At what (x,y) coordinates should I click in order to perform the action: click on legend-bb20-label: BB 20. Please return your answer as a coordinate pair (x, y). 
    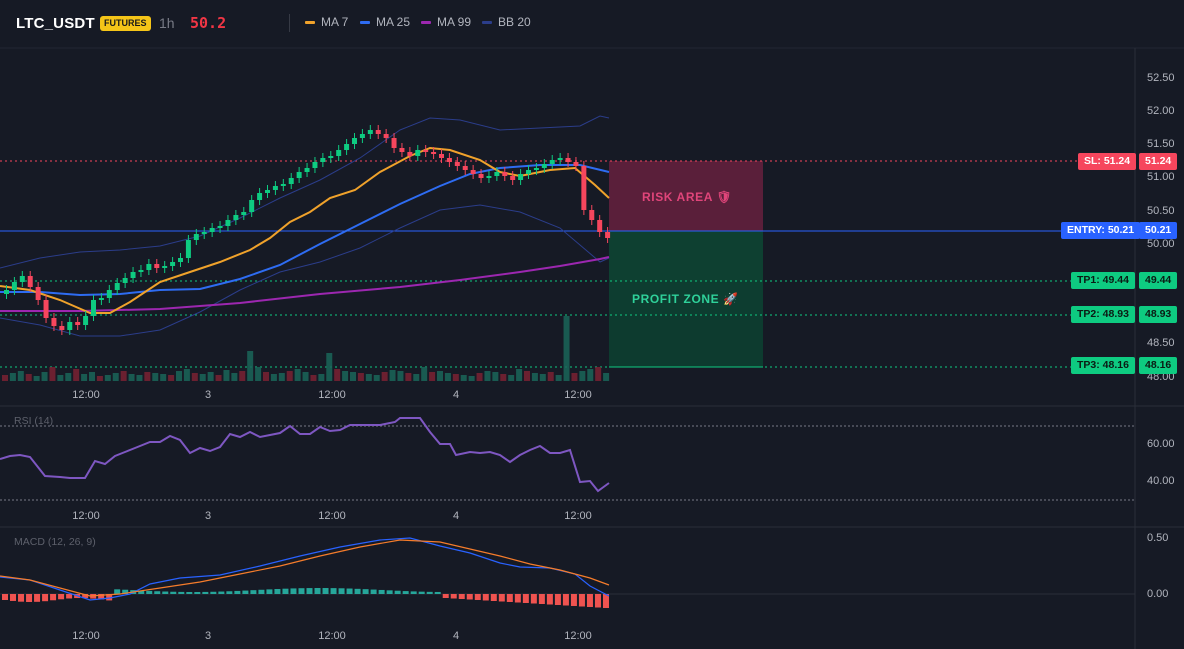
    Looking at the image, I should click on (514, 22).